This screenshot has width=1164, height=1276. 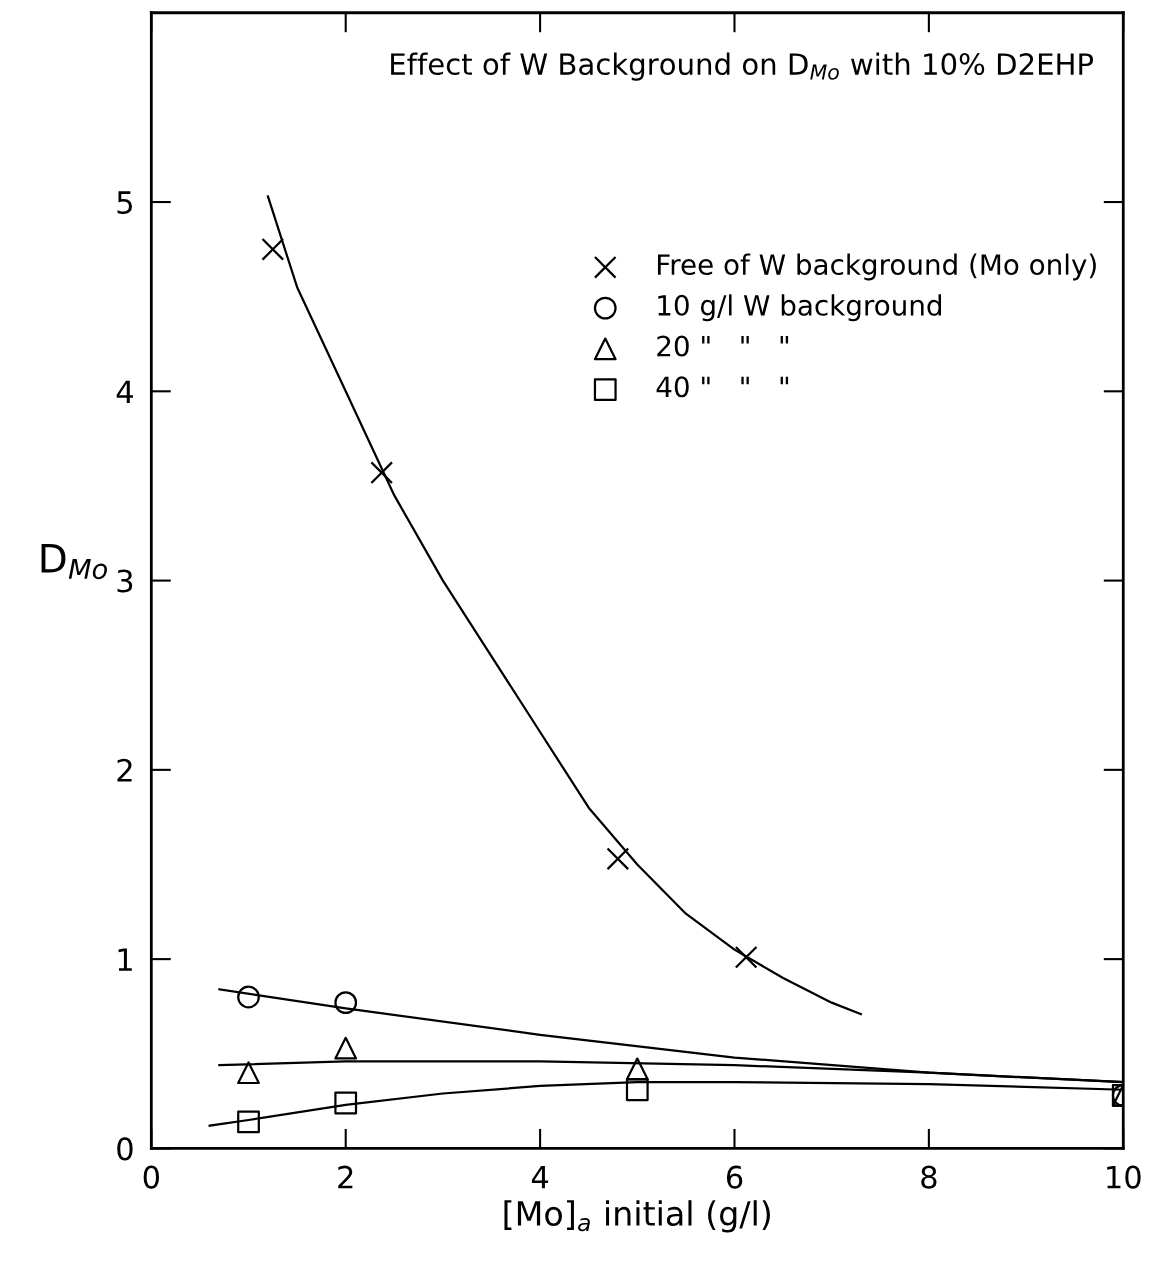 I want to click on x-axis-title: [Mo]$_{a}$ initial (g/l), so click(x=637, y=1216).